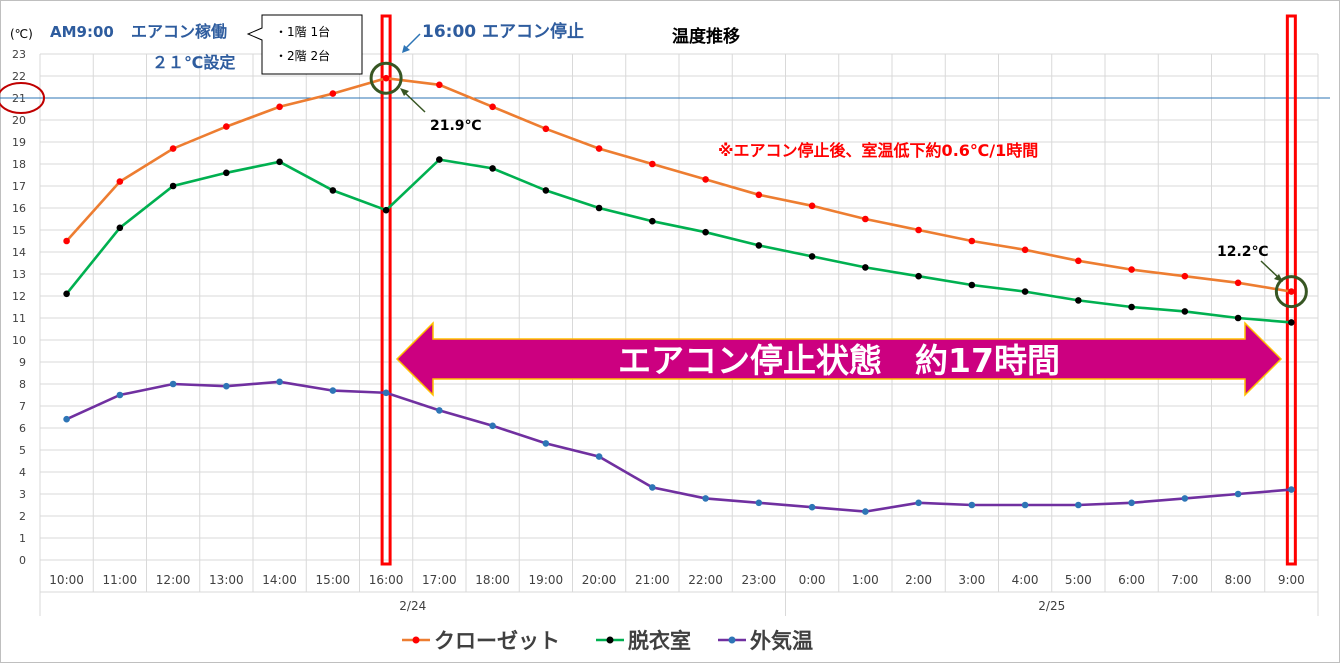 Image resolution: width=1340 pixels, height=663 pixels. Describe the element at coordinates (22, 406) in the screenshot. I see `y-tick-label: 7` at that location.